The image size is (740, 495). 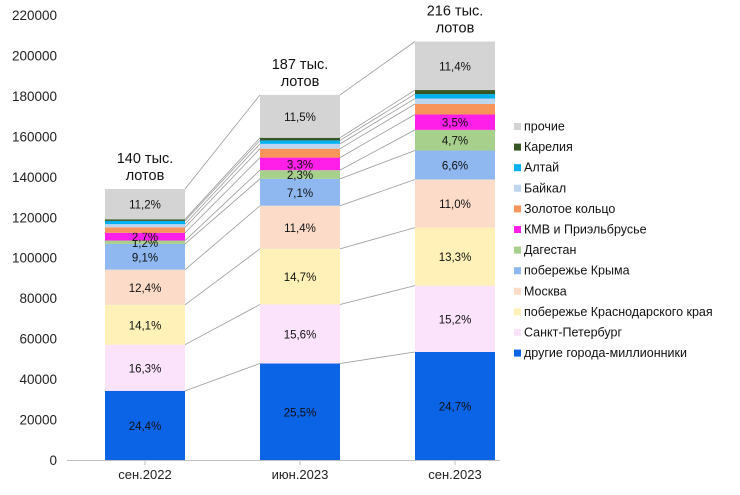 I want to click on data-label: 14,7%, so click(x=300, y=278).